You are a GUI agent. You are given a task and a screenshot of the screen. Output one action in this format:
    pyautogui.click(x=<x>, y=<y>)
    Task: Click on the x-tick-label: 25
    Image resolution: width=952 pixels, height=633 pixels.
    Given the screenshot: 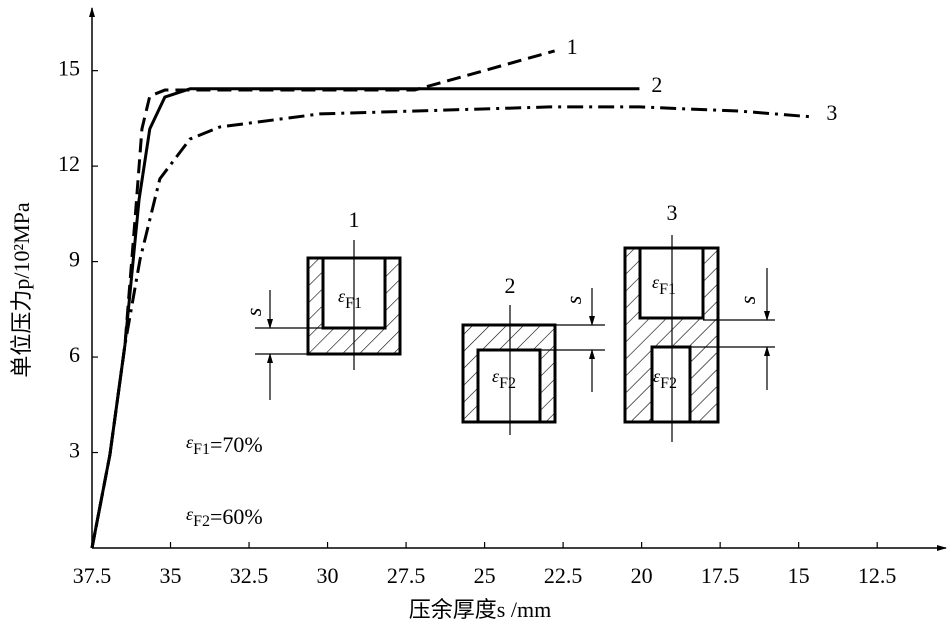 What is the action you would take?
    pyautogui.click(x=485, y=575)
    